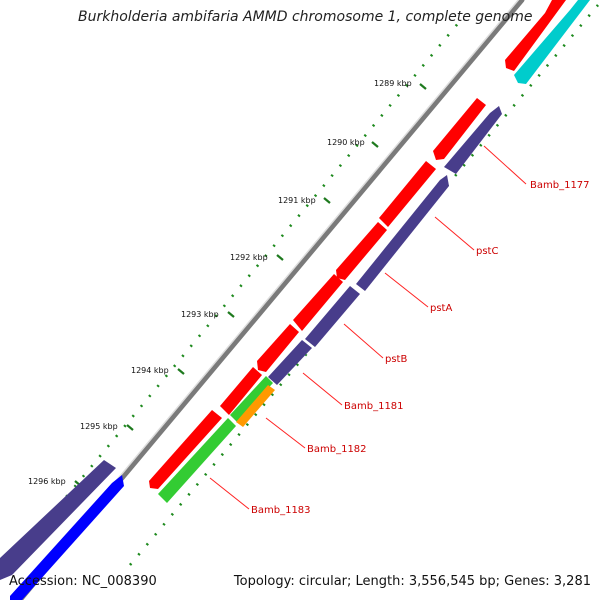 The image size is (600, 600). Describe the element at coordinates (249, 257) in the screenshot. I see `tick-label-1292: 1292 kbp` at that location.